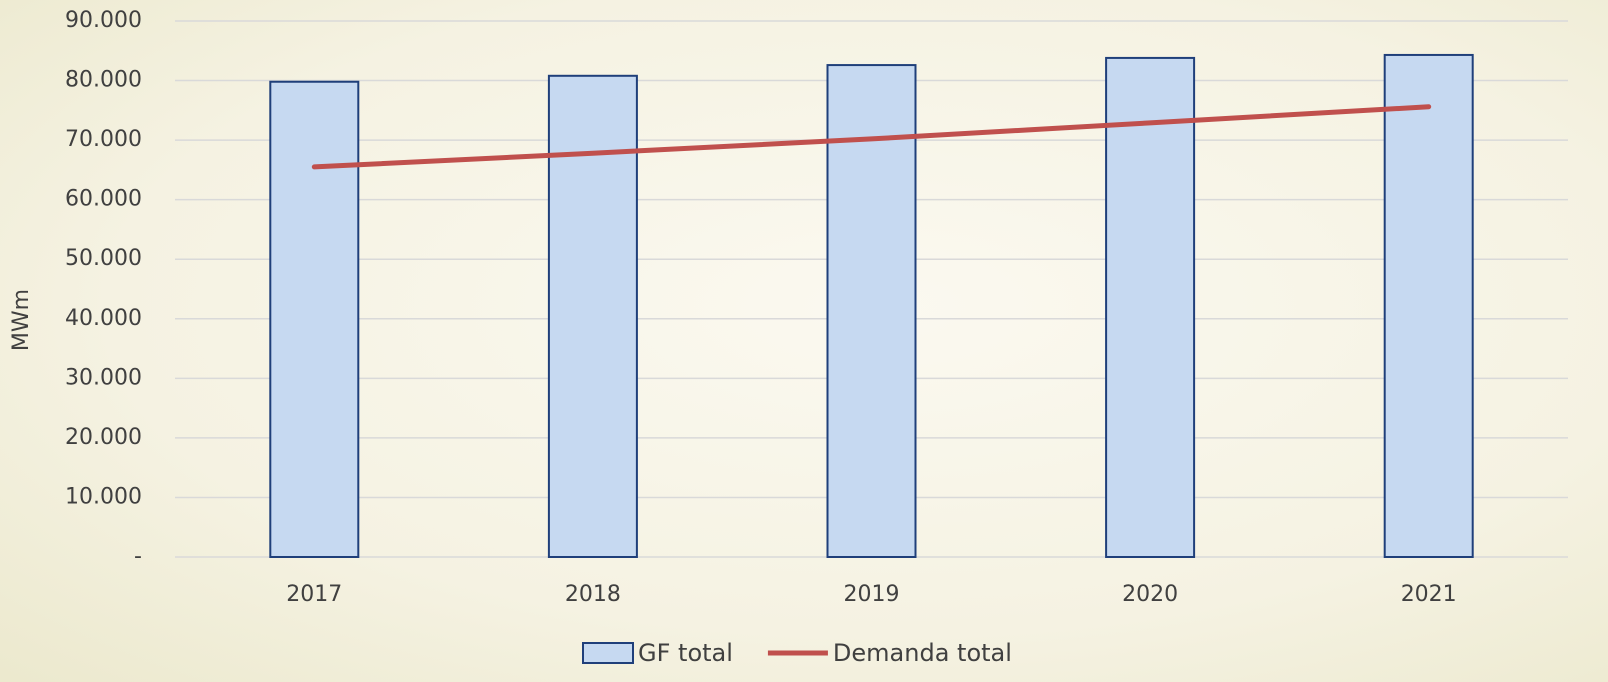  I want to click on y-tick-label: 90.000, so click(103, 20).